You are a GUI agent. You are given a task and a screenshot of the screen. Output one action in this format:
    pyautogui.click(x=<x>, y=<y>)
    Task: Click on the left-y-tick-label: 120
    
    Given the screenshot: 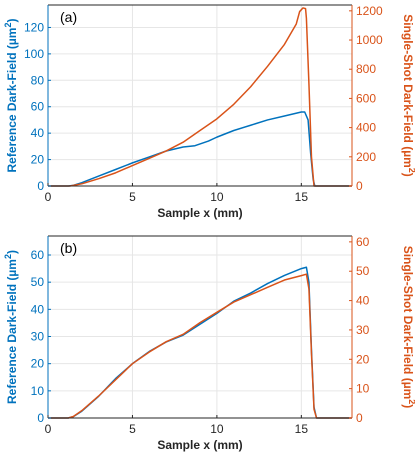 What is the action you would take?
    pyautogui.click(x=34, y=27)
    